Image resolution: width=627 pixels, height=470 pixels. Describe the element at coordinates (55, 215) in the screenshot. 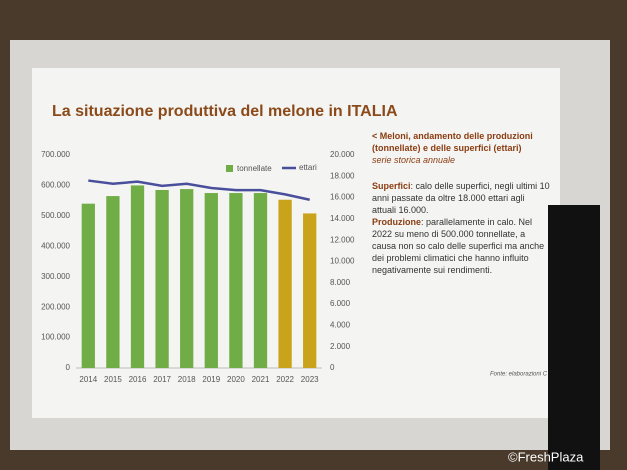

I see `y-tick-label: 500.000` at that location.